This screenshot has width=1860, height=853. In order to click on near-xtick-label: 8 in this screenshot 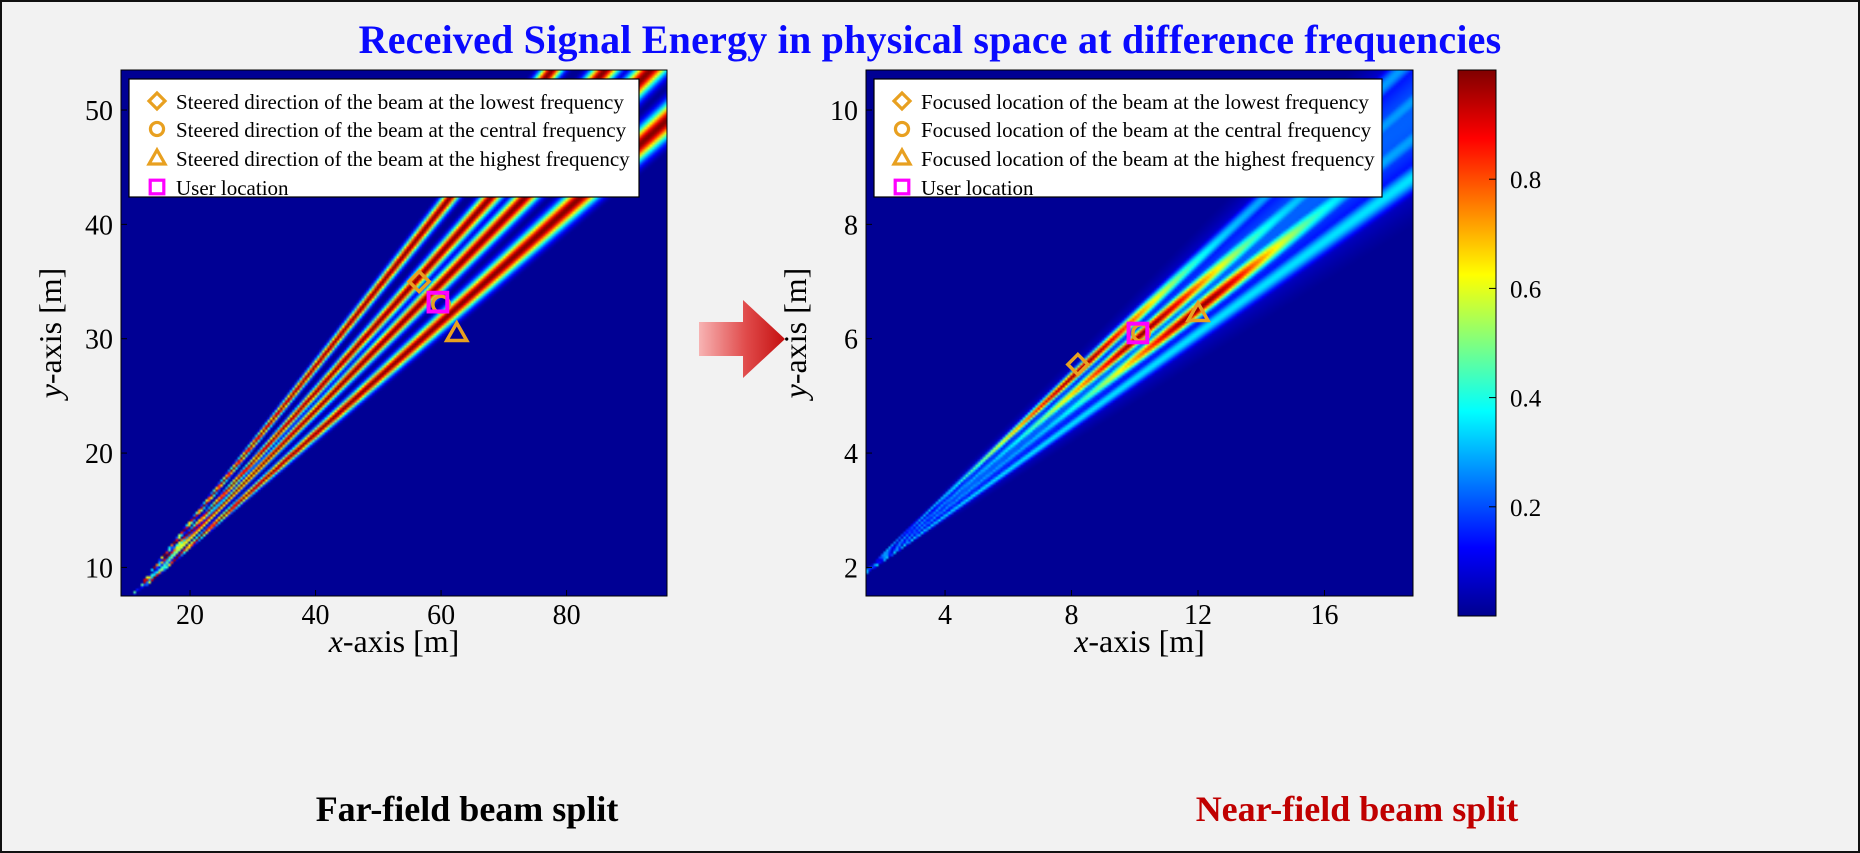, I will do `click(1072, 615)`.